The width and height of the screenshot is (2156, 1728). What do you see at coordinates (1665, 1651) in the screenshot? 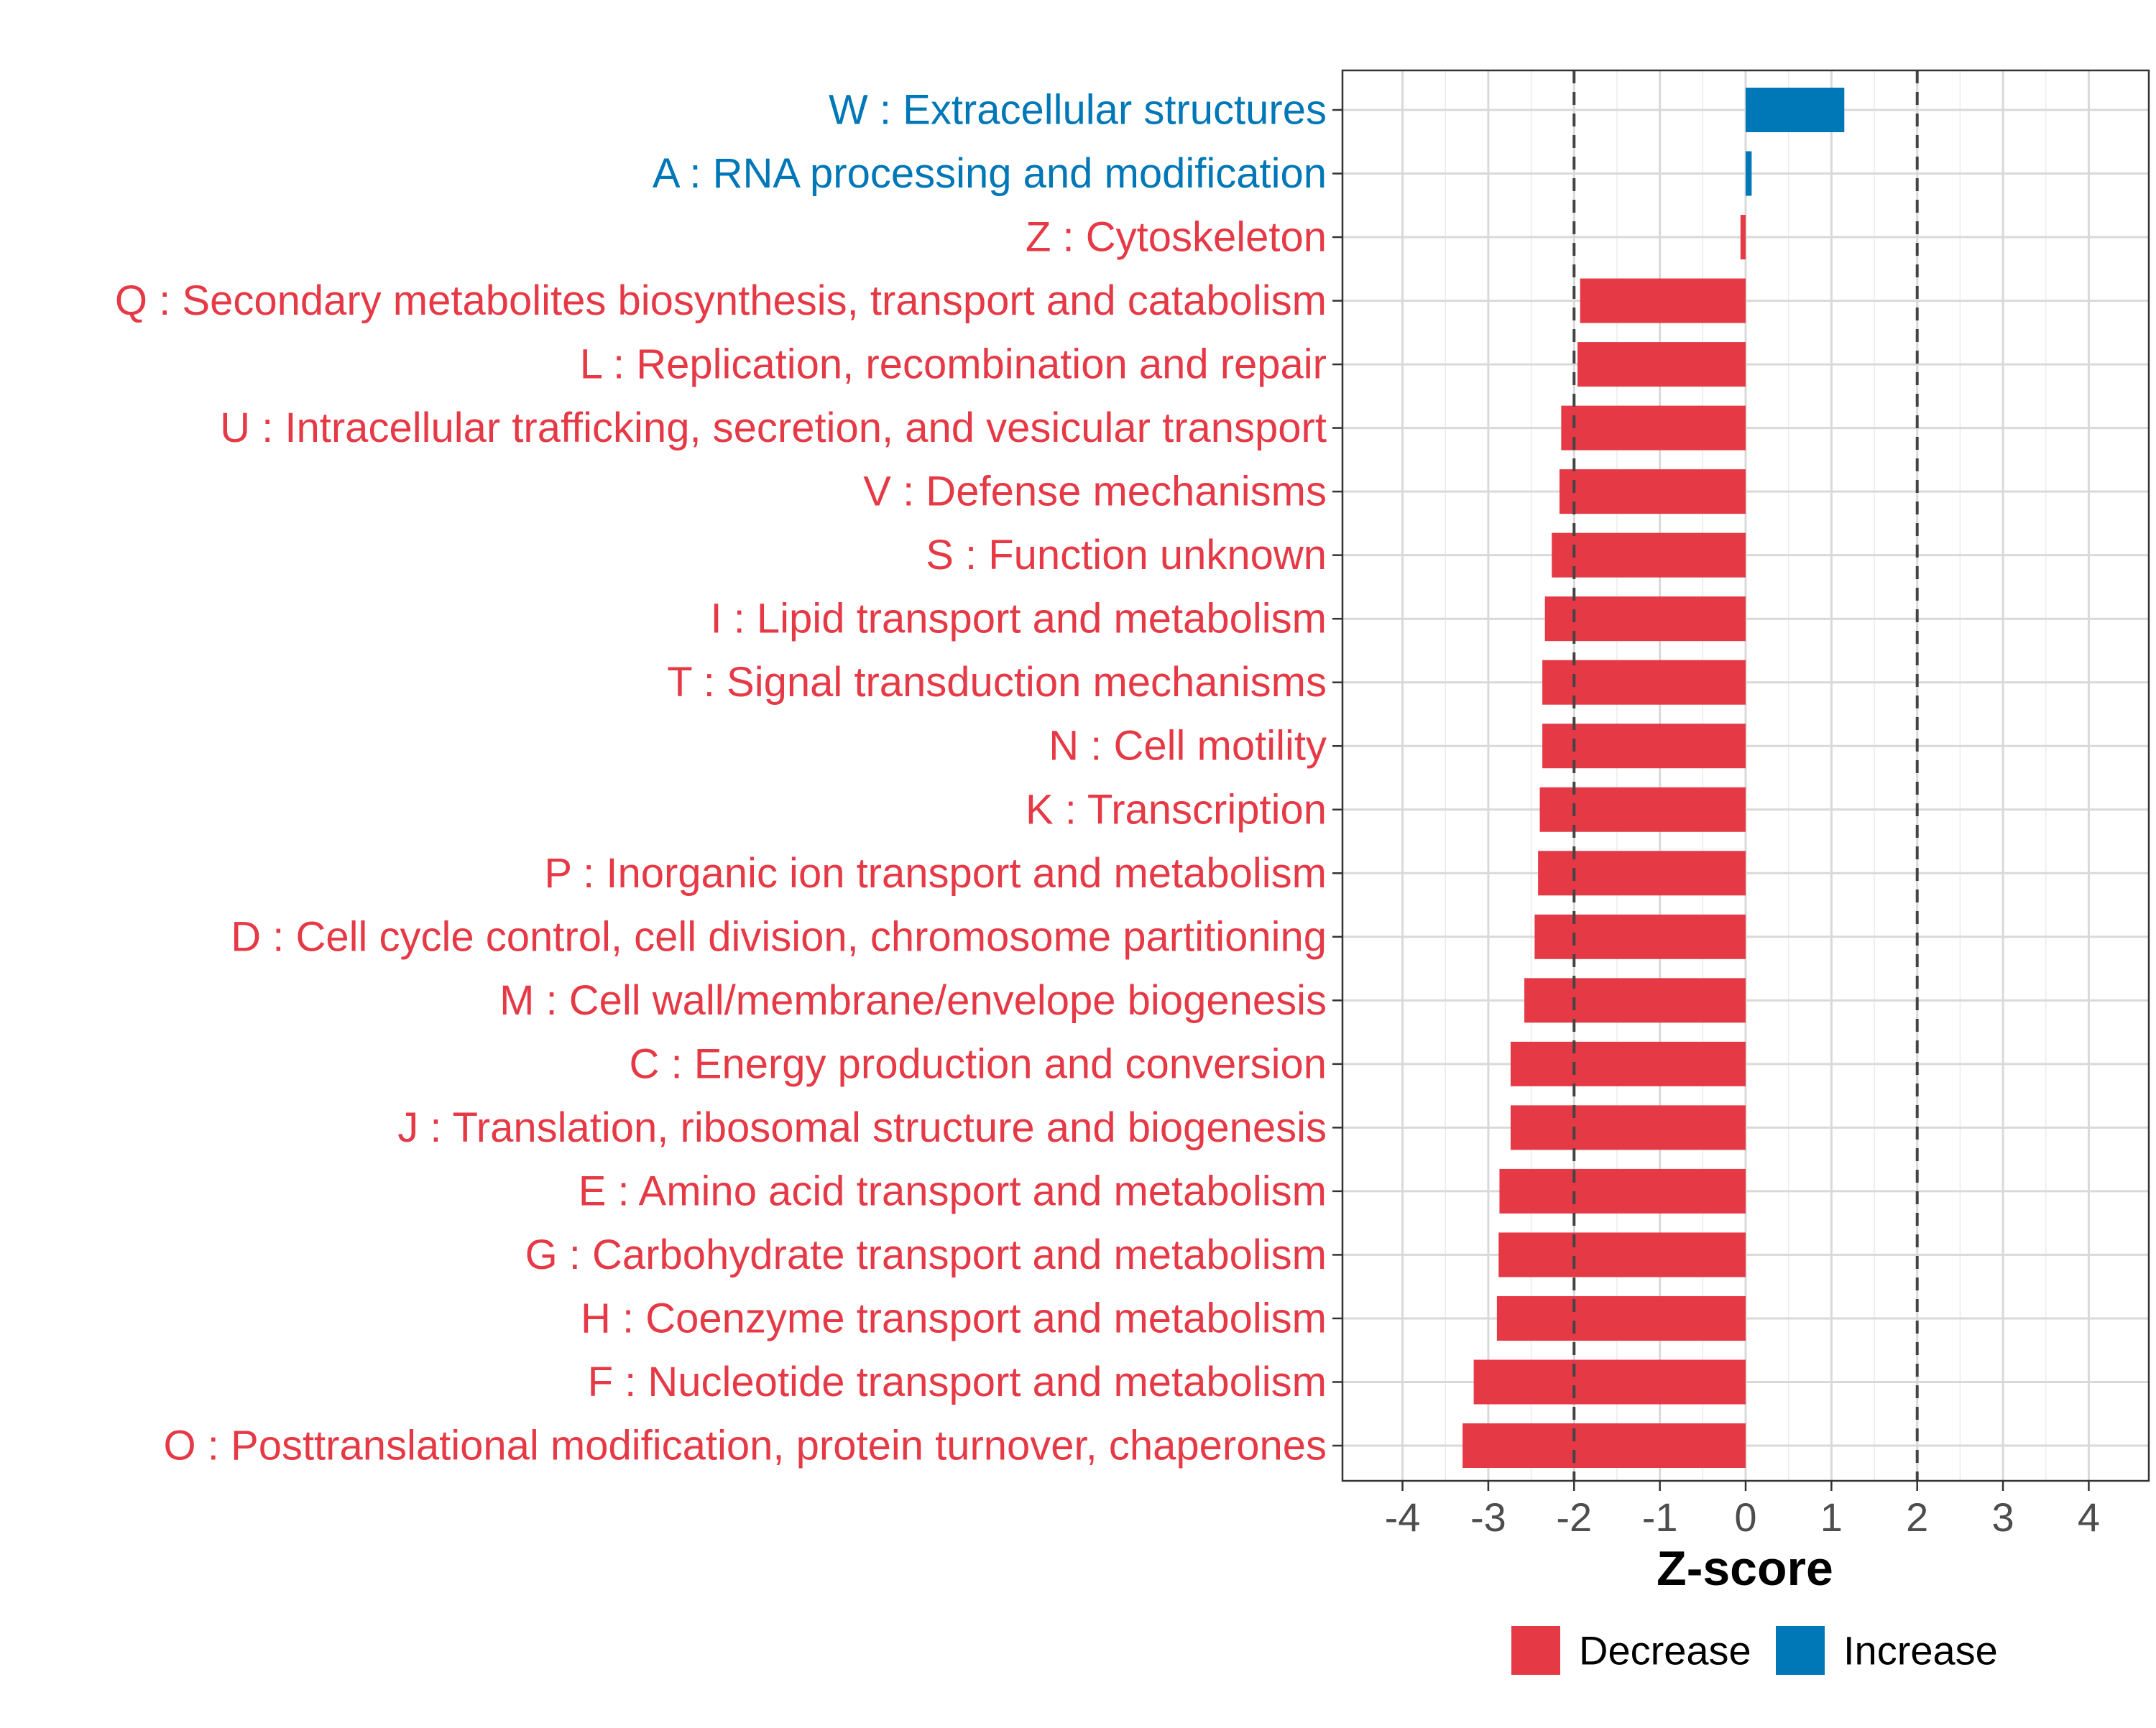
I see `legend-label: Decrease` at bounding box center [1665, 1651].